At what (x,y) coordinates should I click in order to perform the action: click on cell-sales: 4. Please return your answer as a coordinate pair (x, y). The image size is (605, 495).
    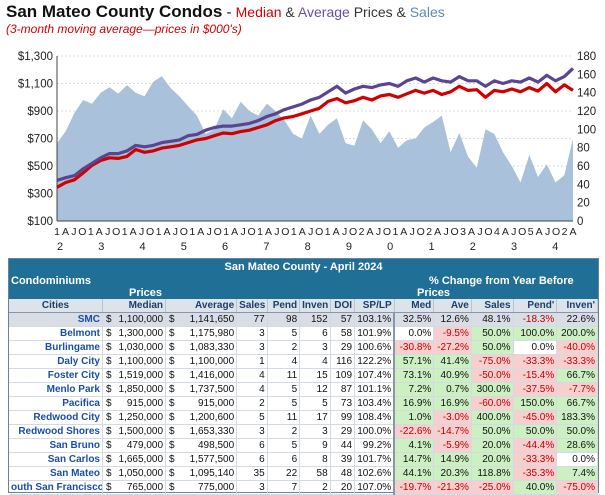
    Looking at the image, I should click on (252, 389).